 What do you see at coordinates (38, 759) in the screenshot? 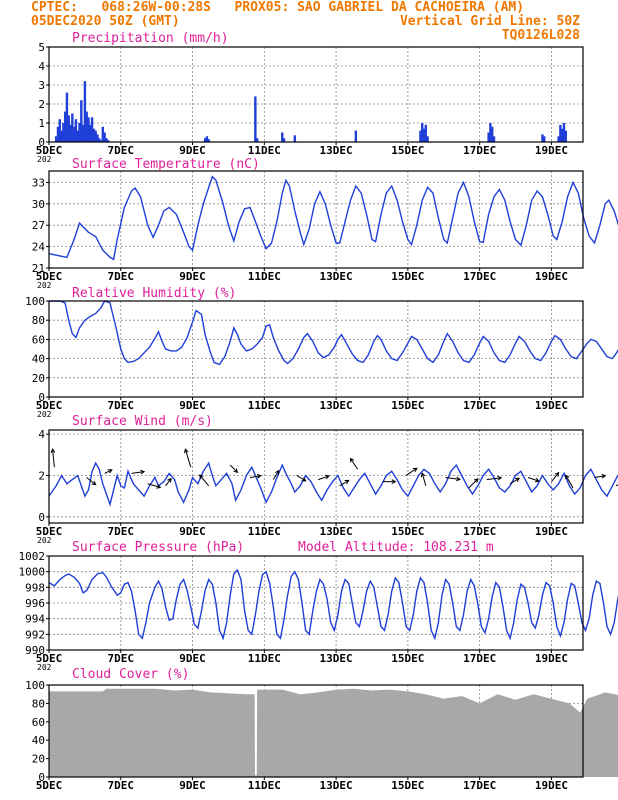
I see `cloud-ytick-label: 20` at bounding box center [38, 759].